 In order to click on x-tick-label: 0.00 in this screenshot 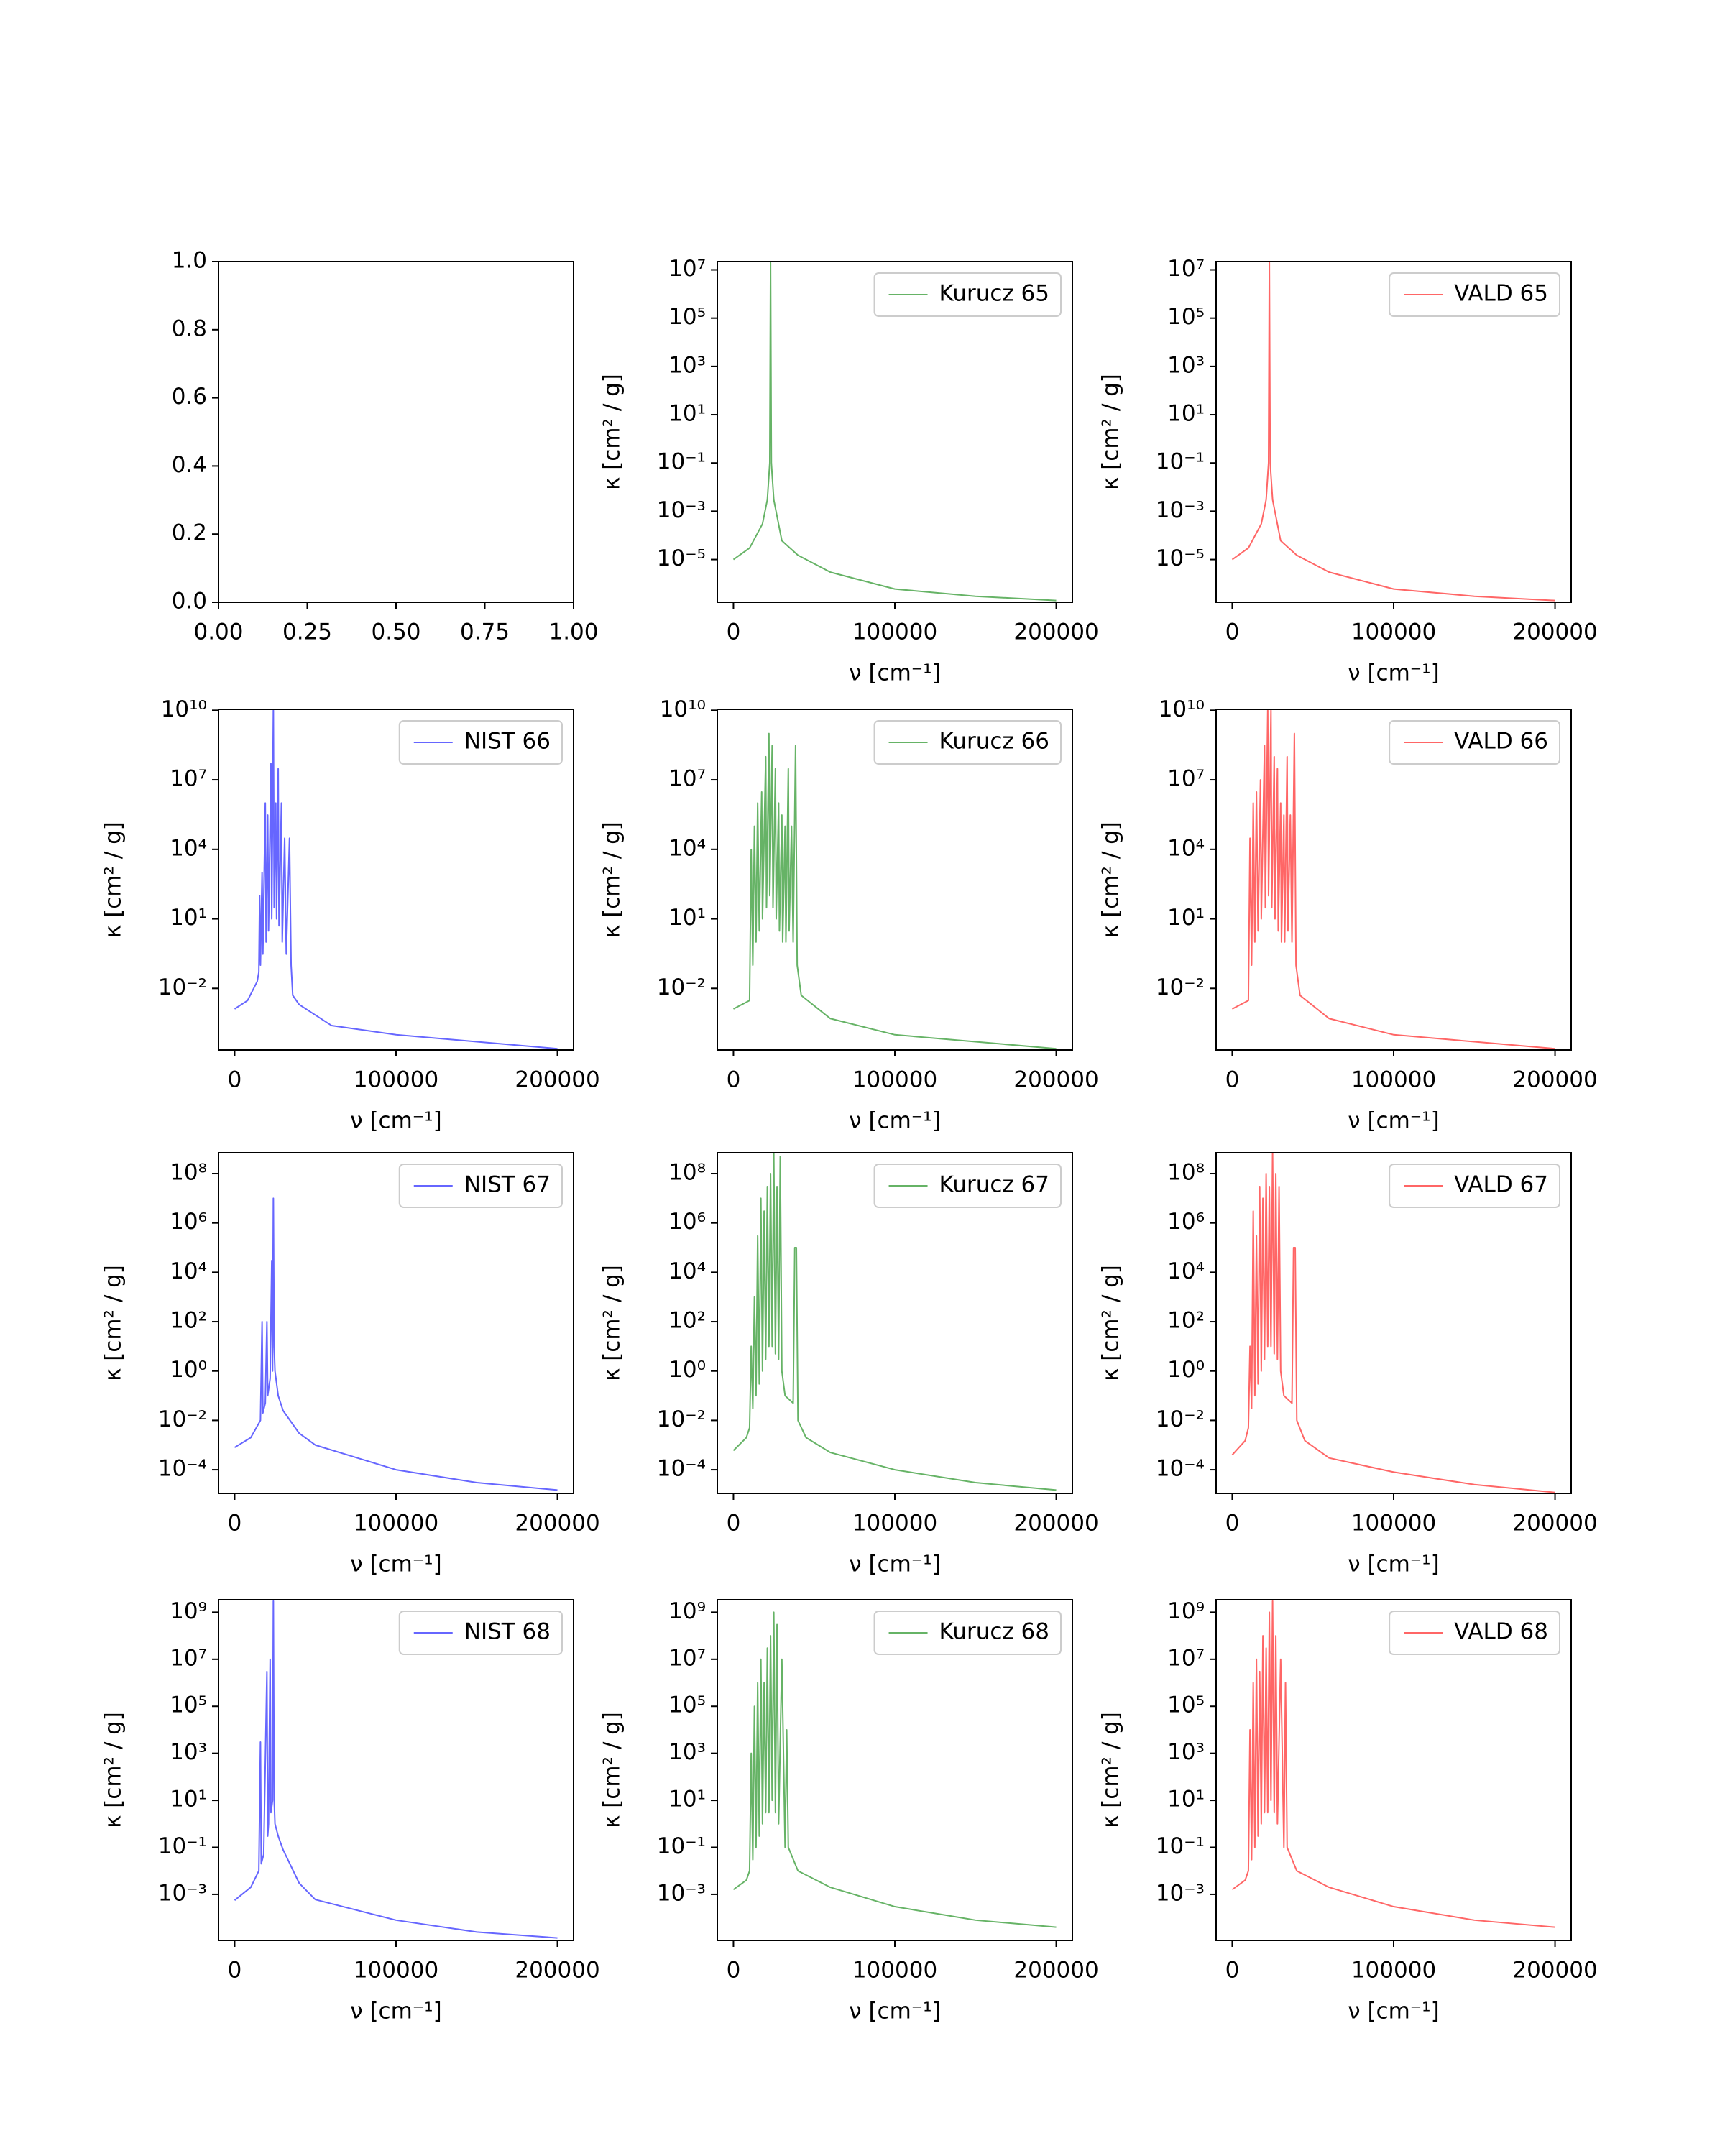, I will do `click(218, 632)`.